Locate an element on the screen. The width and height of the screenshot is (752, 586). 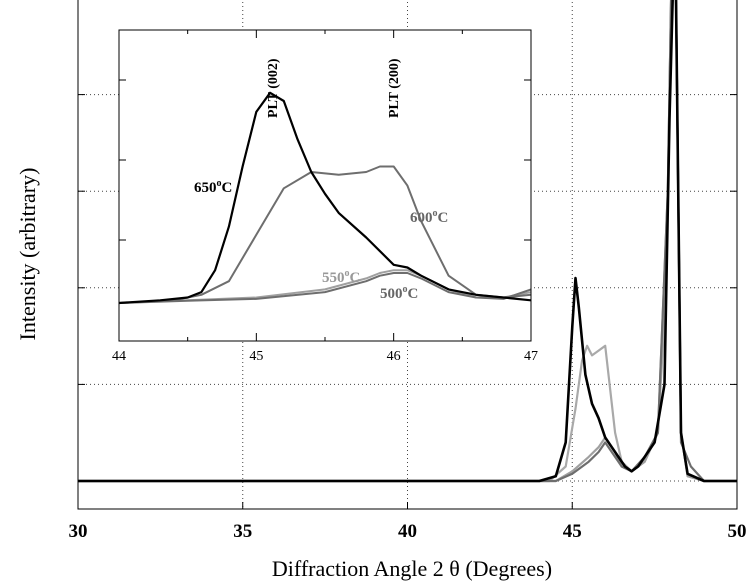
x-tick-label: 30 is located at coordinates (78, 531).